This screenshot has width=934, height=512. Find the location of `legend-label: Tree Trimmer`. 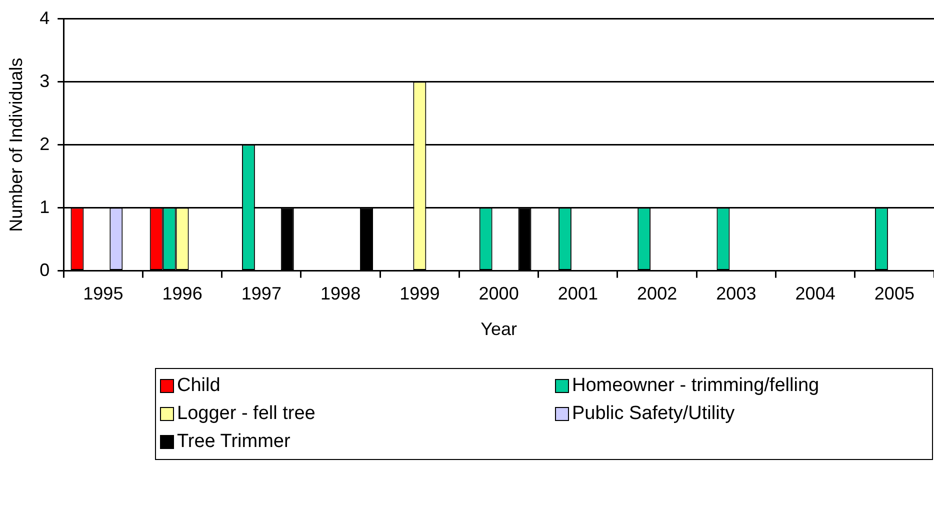

legend-label: Tree Trimmer is located at coordinates (233, 442).